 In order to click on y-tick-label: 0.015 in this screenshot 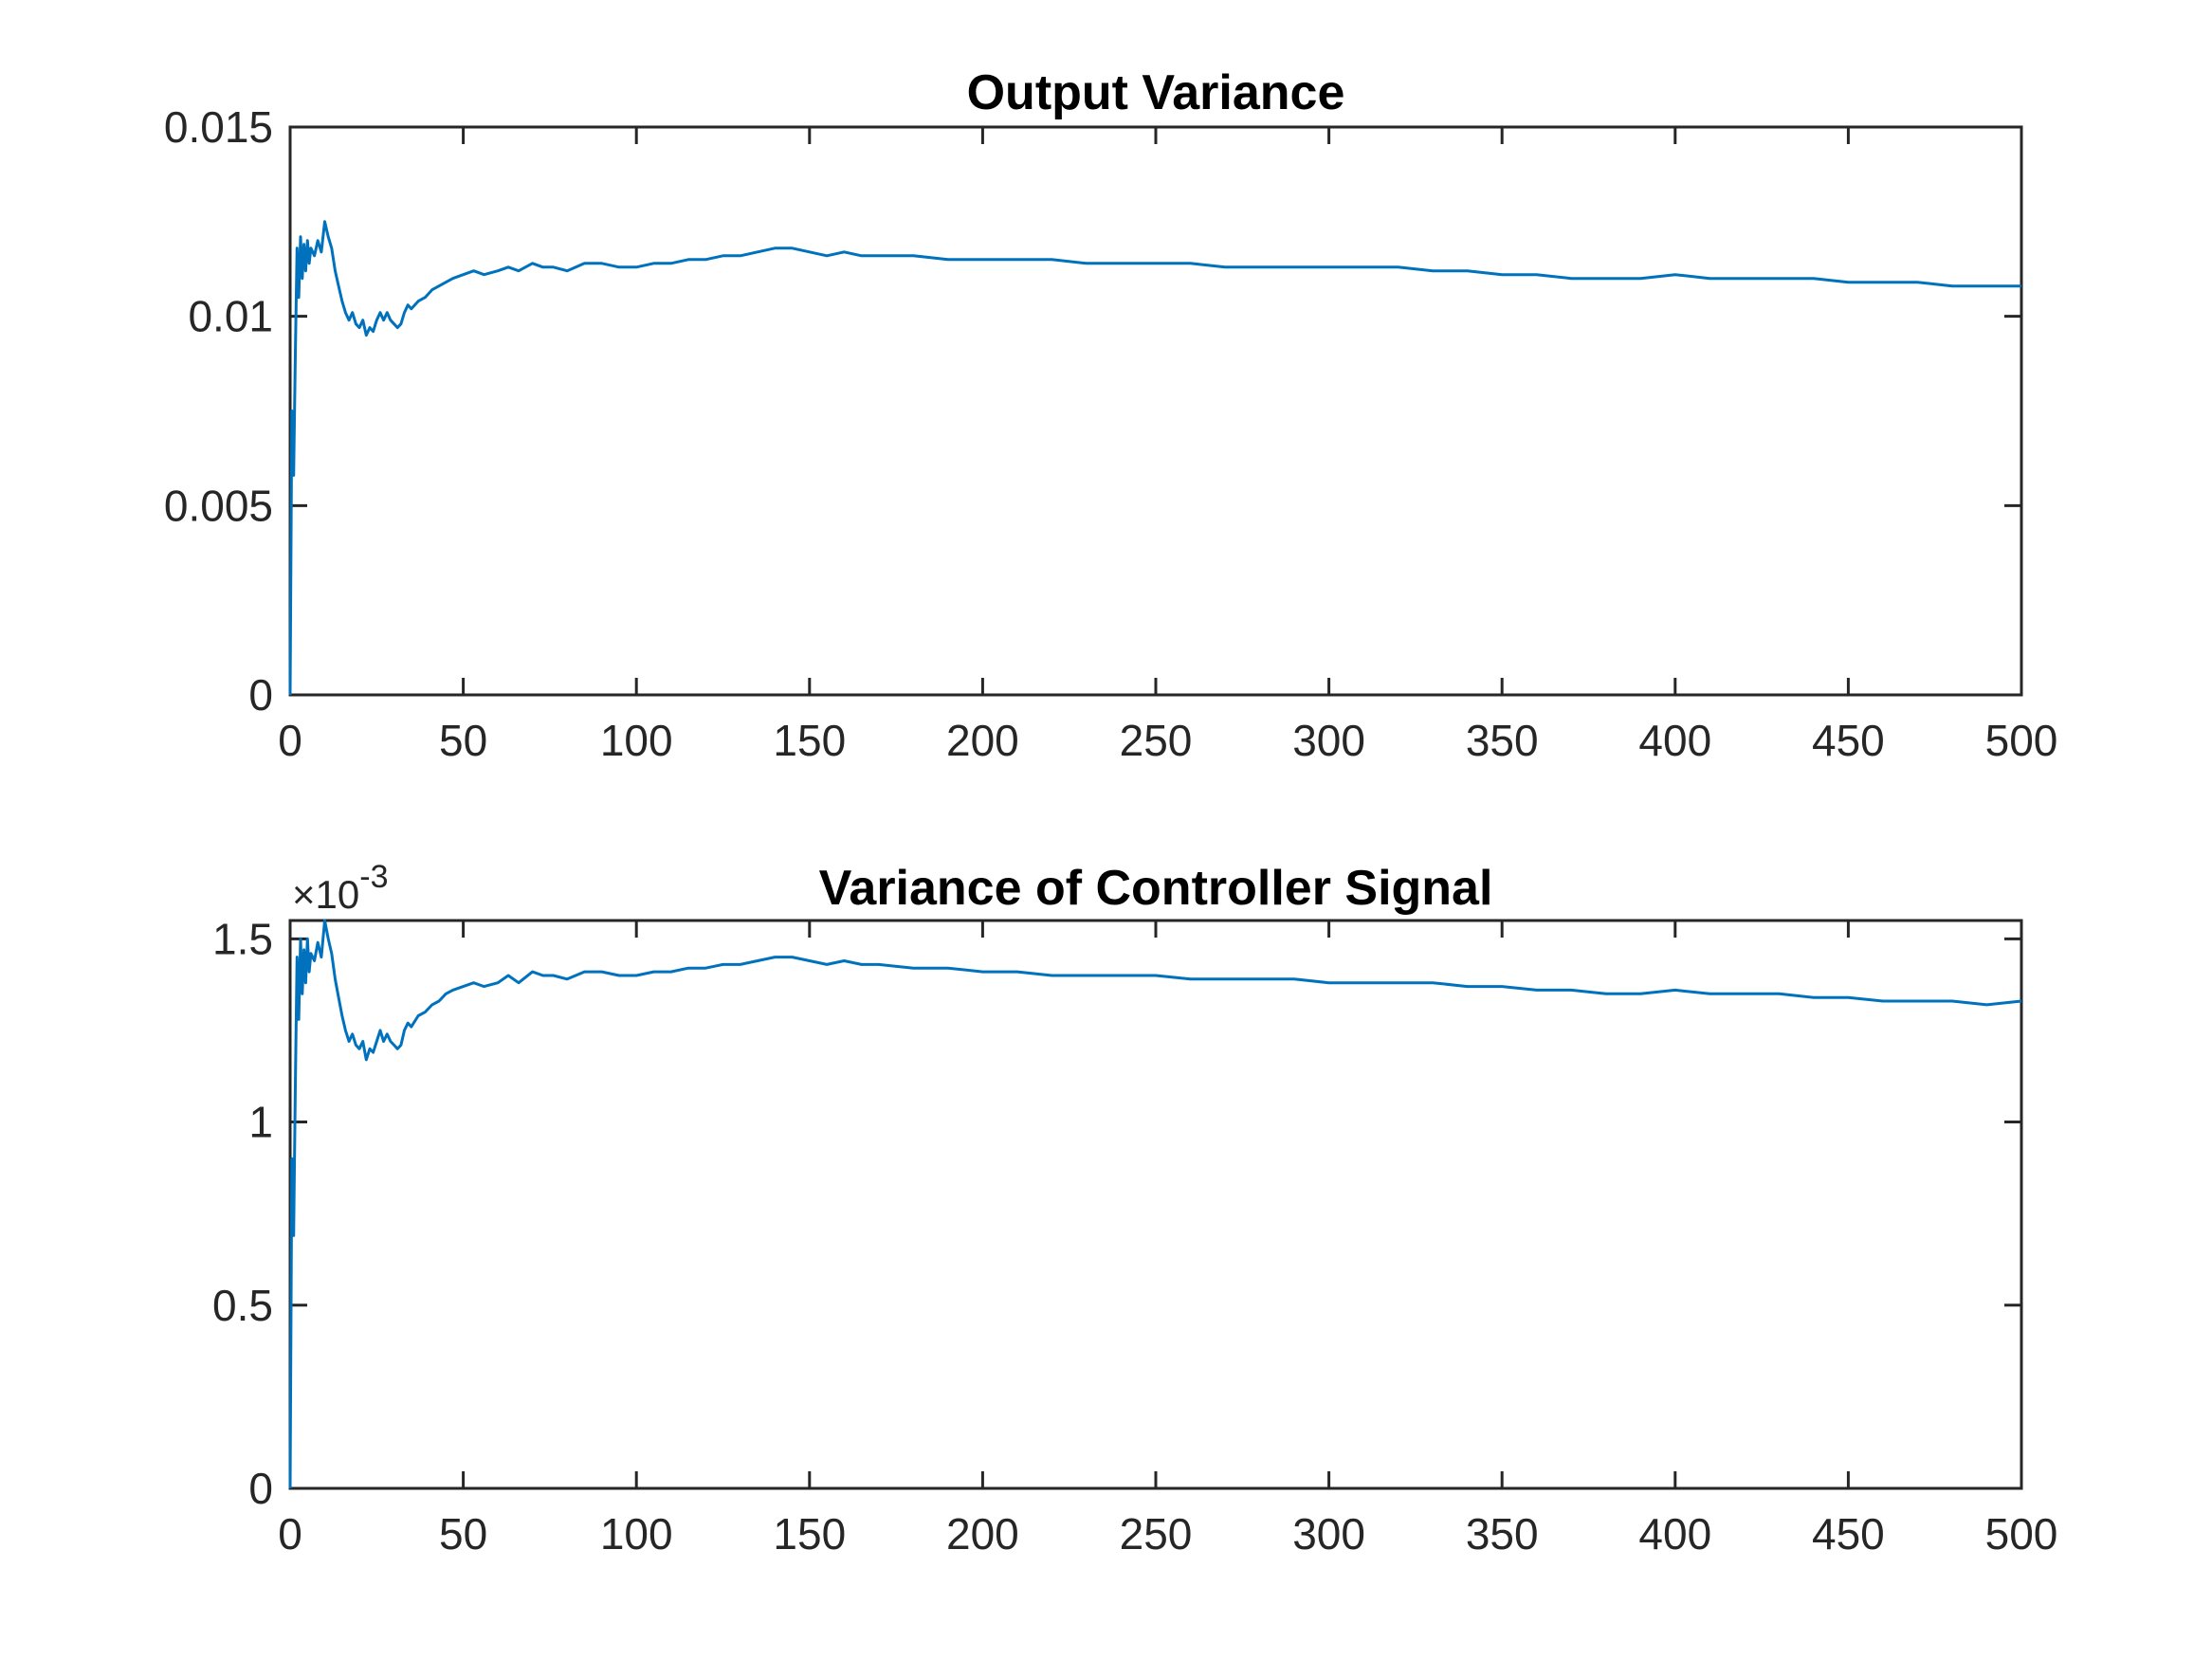, I will do `click(218, 127)`.